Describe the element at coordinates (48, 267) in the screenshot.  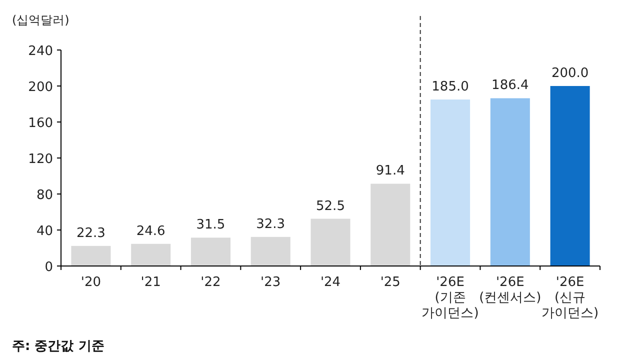
I see `y-tick-label: 0` at that location.